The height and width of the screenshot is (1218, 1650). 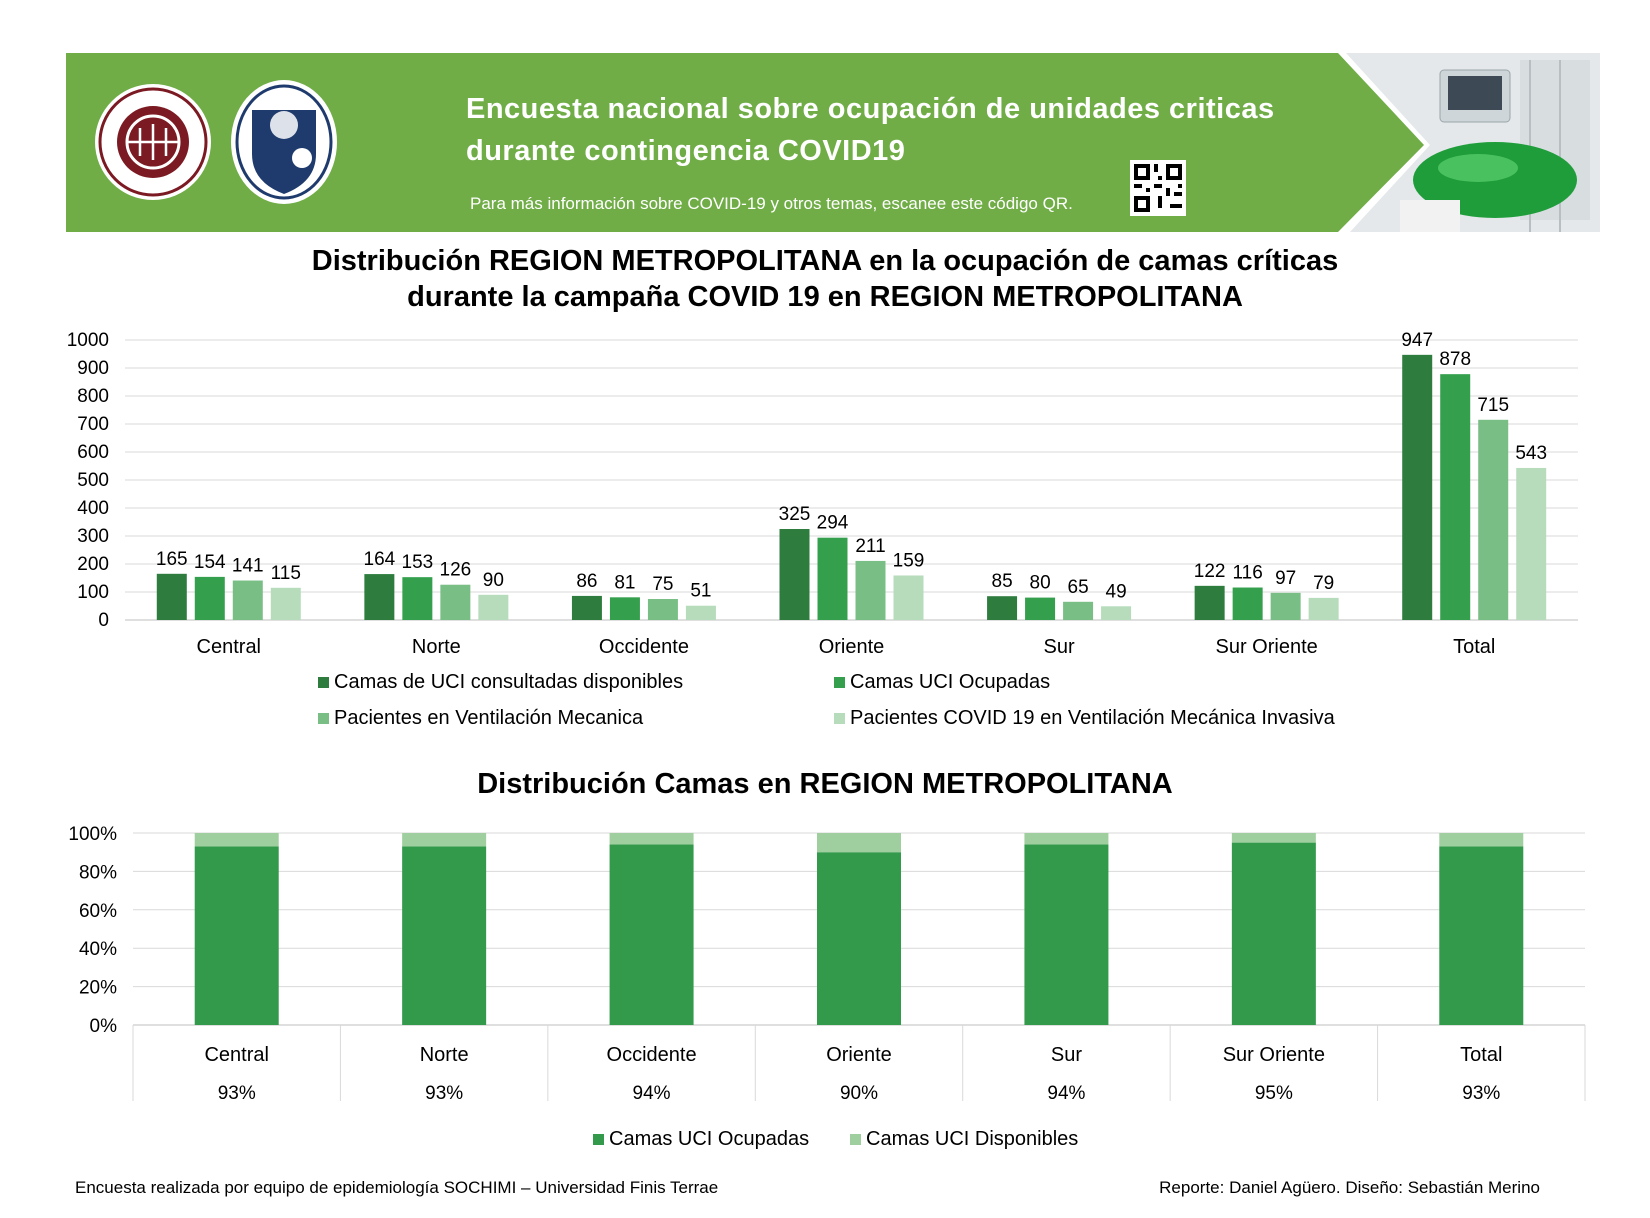 What do you see at coordinates (795, 514) in the screenshot?
I see `data-label: 325` at bounding box center [795, 514].